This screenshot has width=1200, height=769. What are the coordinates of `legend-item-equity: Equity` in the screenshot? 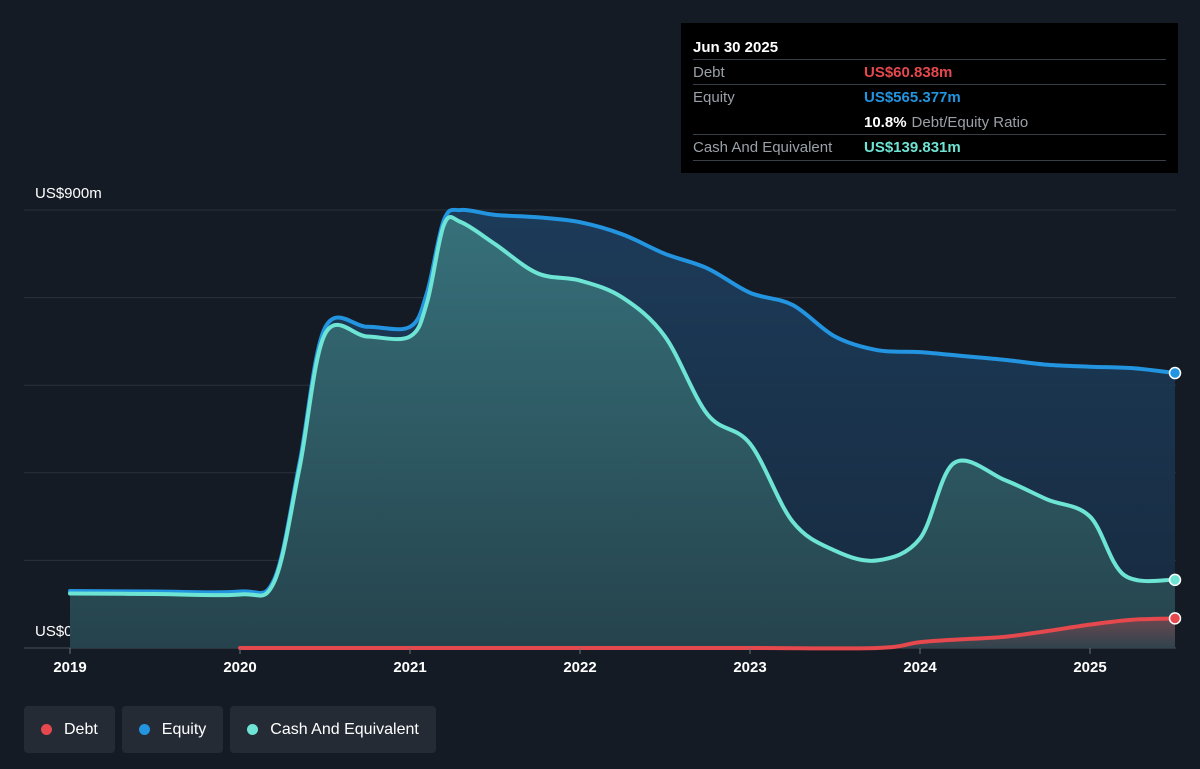 It's located at (172, 729).